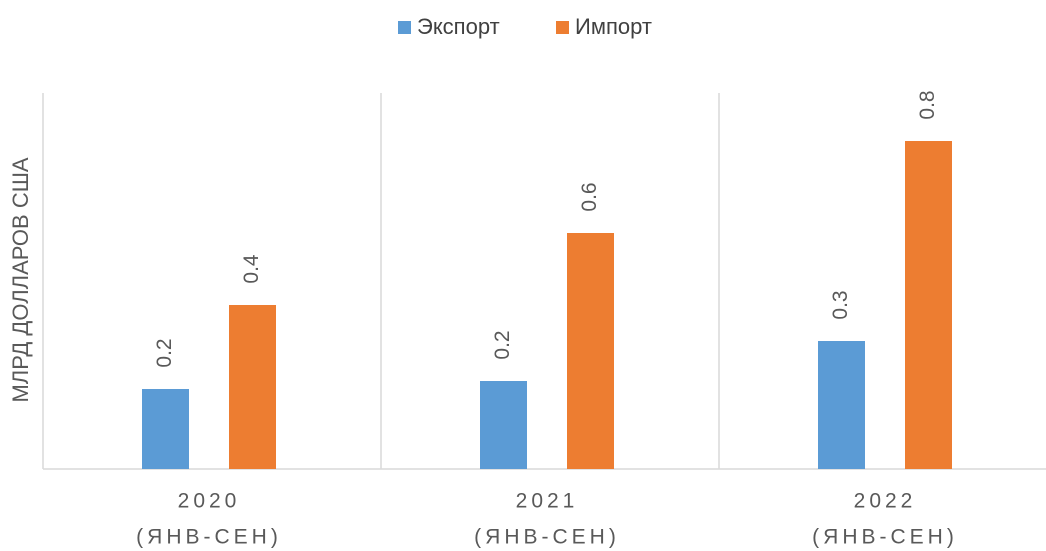 The width and height of the screenshot is (1046, 551). I want to click on y-axis-label: МЛРД ДОЛЛАРОВ США, so click(20, 279).